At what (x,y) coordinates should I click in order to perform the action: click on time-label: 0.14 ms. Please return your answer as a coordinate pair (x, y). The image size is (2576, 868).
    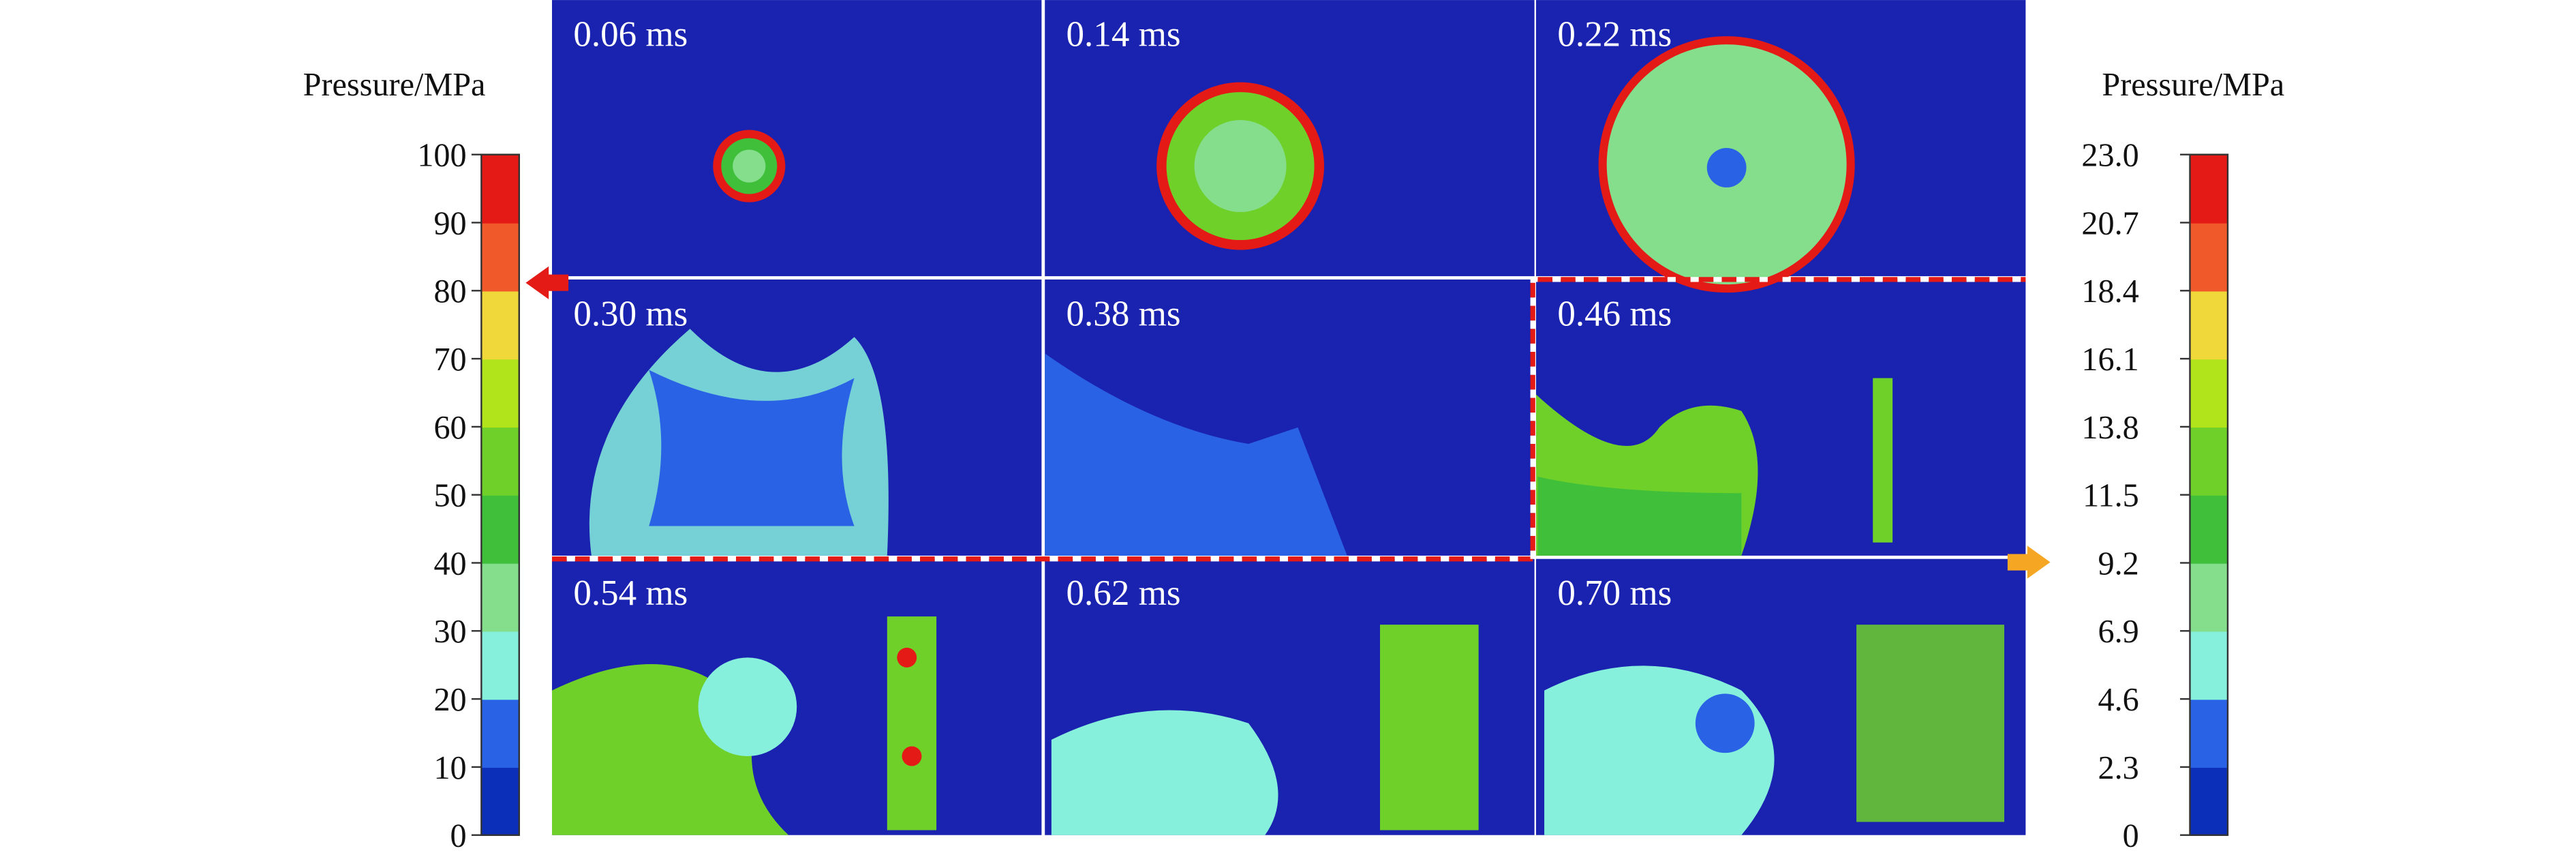
    Looking at the image, I should click on (1124, 35).